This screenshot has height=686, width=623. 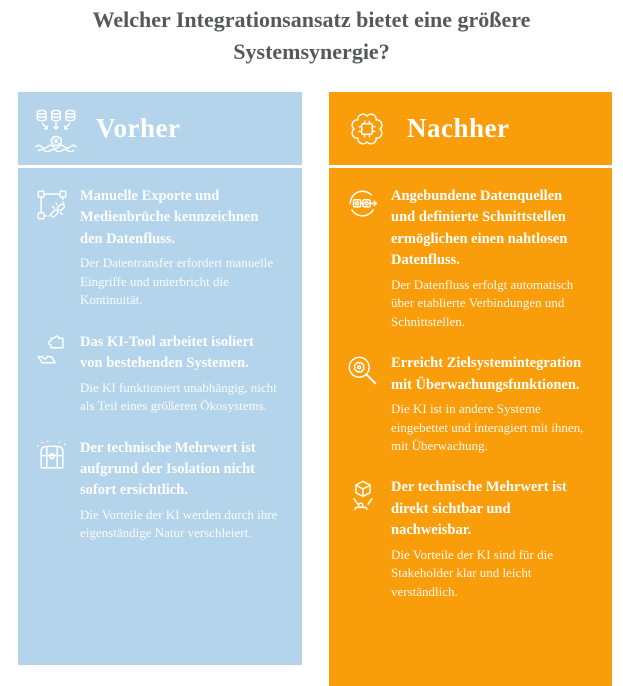 I want to click on ai-brain-chip-icon, so click(x=367, y=129).